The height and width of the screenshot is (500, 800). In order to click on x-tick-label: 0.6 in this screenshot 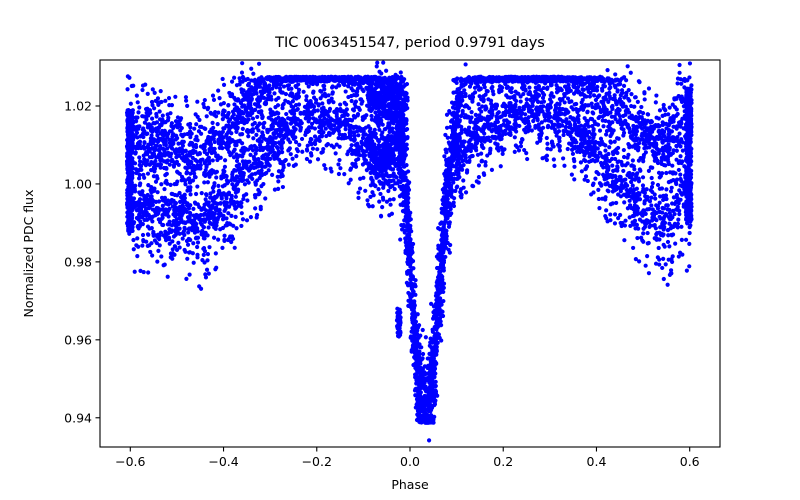, I will do `click(690, 461)`.